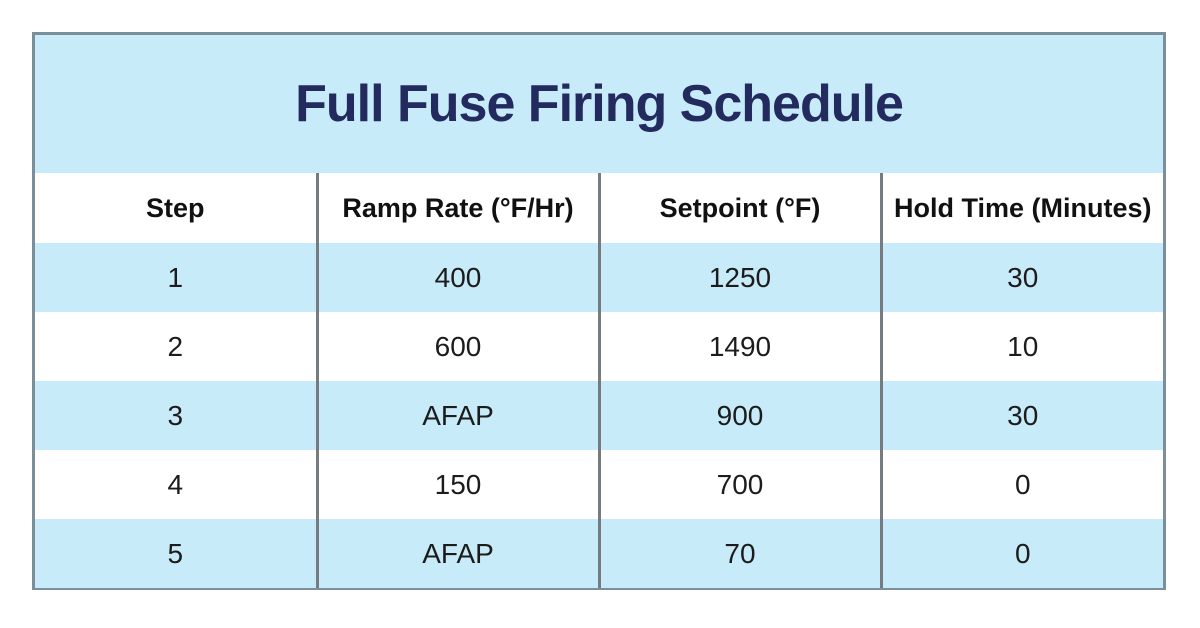 The image size is (1200, 628). What do you see at coordinates (739, 208) in the screenshot?
I see `column-header: Setpoint (°F)` at bounding box center [739, 208].